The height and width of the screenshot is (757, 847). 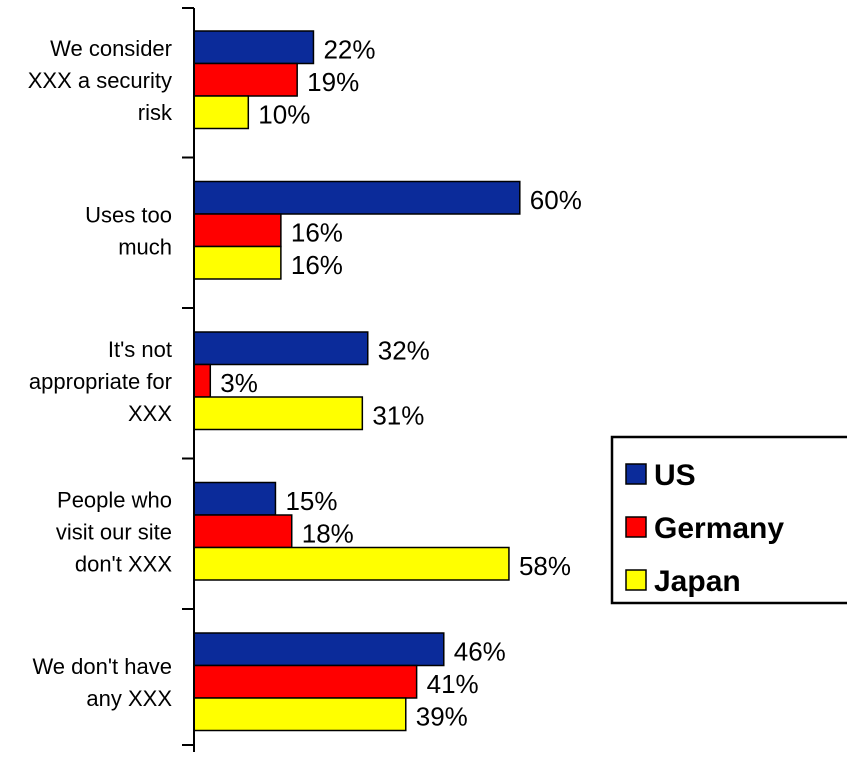 I want to click on value-label-germany-5: 41%, so click(x=453, y=684).